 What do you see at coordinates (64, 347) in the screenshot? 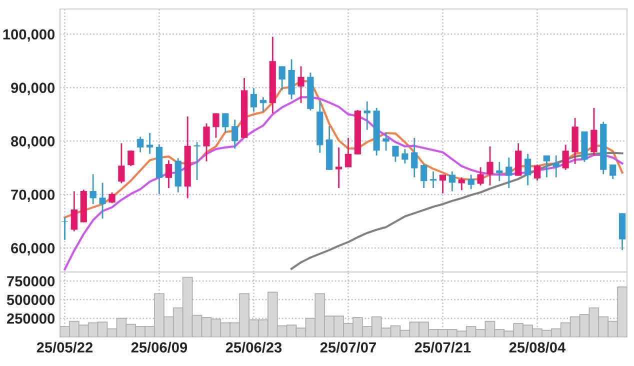
I see `x-tick-label: 25/05/22` at bounding box center [64, 347].